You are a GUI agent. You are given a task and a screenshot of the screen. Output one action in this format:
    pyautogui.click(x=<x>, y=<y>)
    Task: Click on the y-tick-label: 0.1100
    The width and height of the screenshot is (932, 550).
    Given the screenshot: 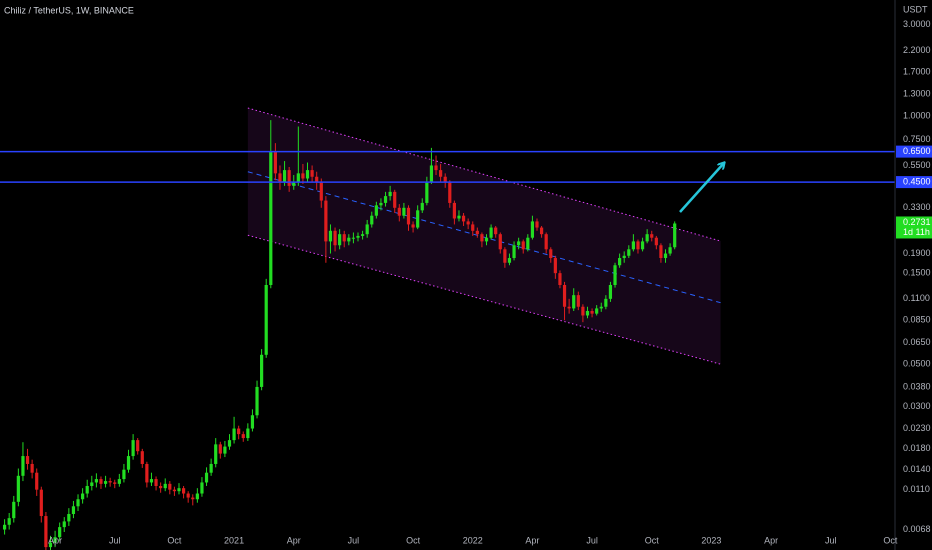 What is the action you would take?
    pyautogui.click(x=916, y=298)
    